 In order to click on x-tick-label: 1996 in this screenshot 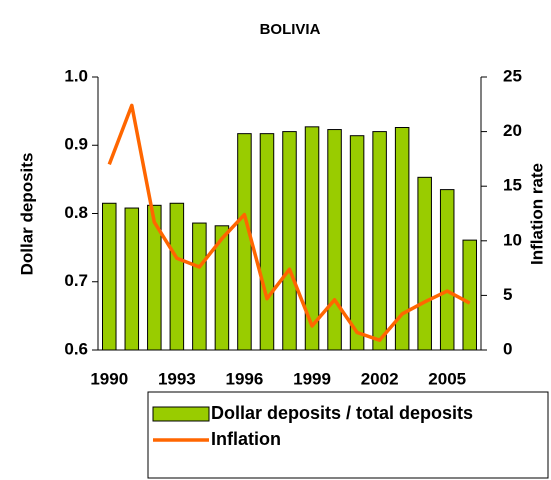, I will do `click(245, 378)`.